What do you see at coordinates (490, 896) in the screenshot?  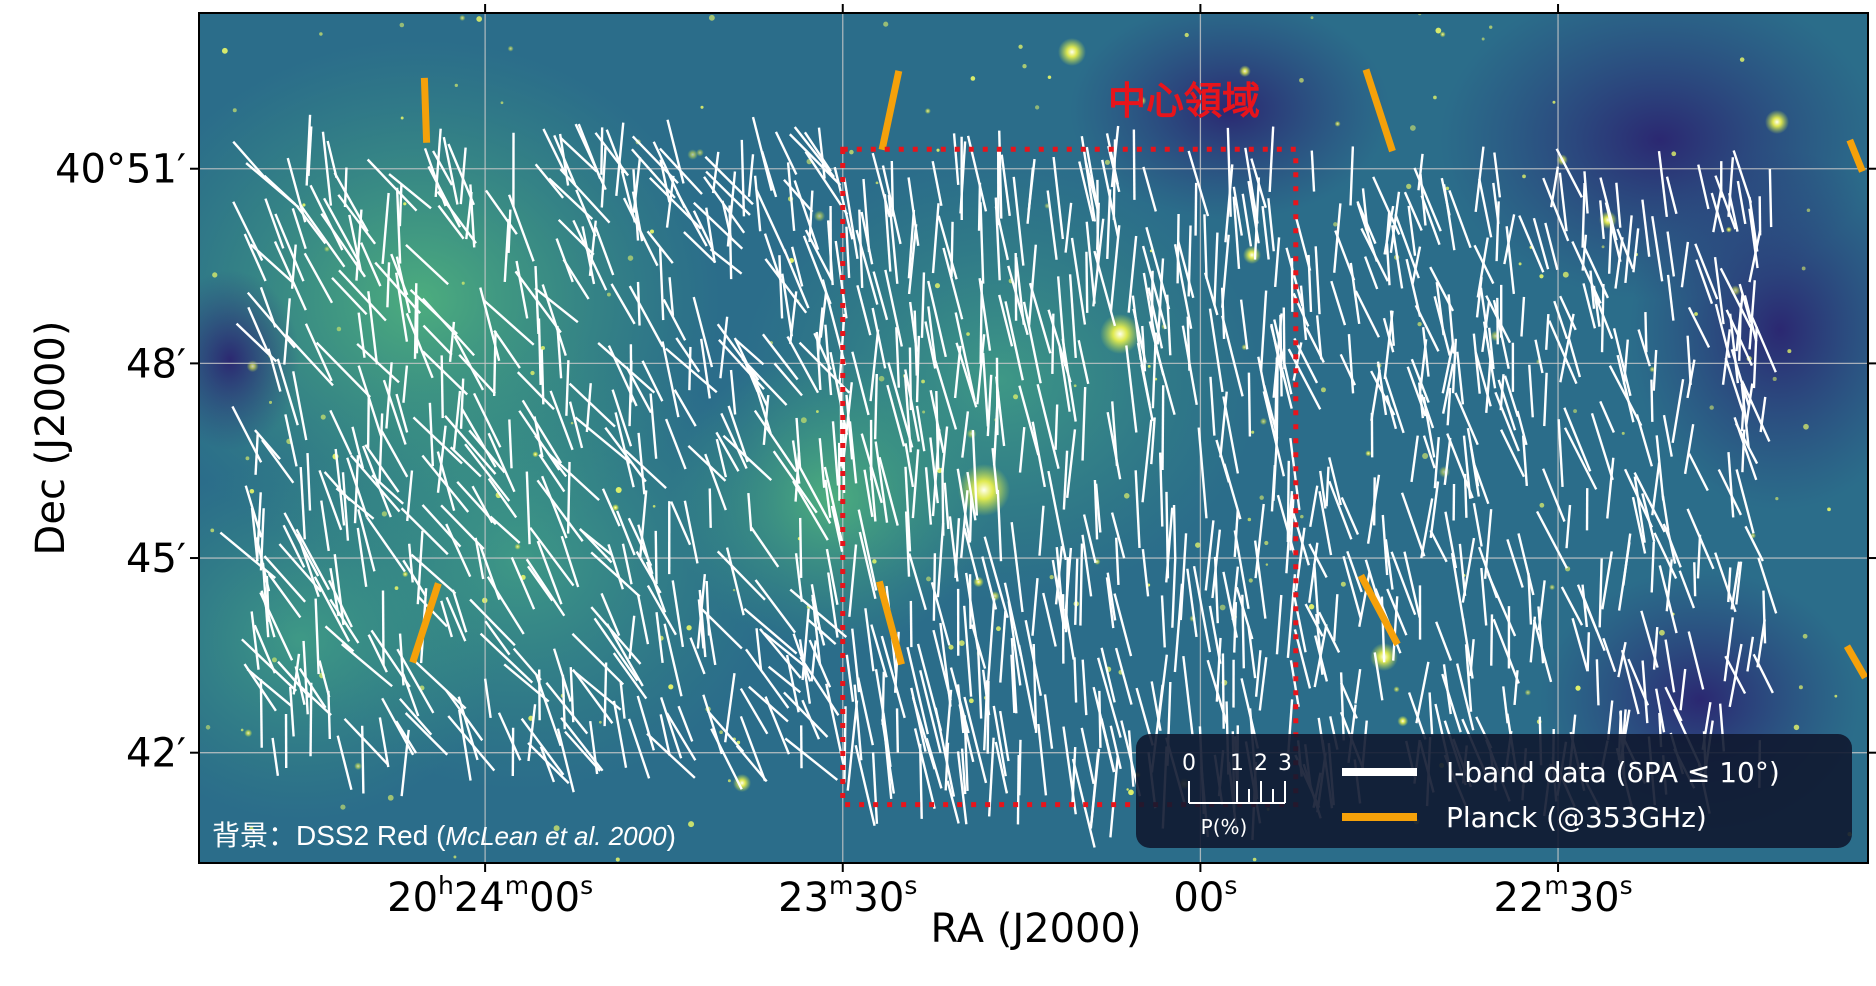 I see `x-tick-label: 20h24m00s` at bounding box center [490, 896].